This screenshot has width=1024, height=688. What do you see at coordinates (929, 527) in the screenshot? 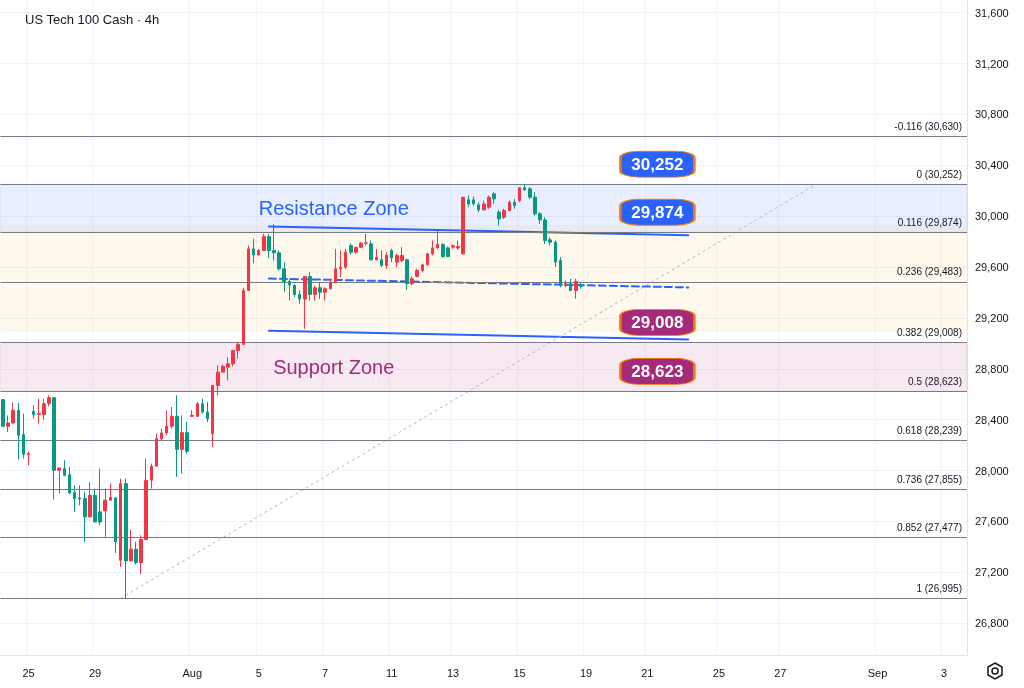
I see `ref-line-label: 0.852 (27,477)` at bounding box center [929, 527].